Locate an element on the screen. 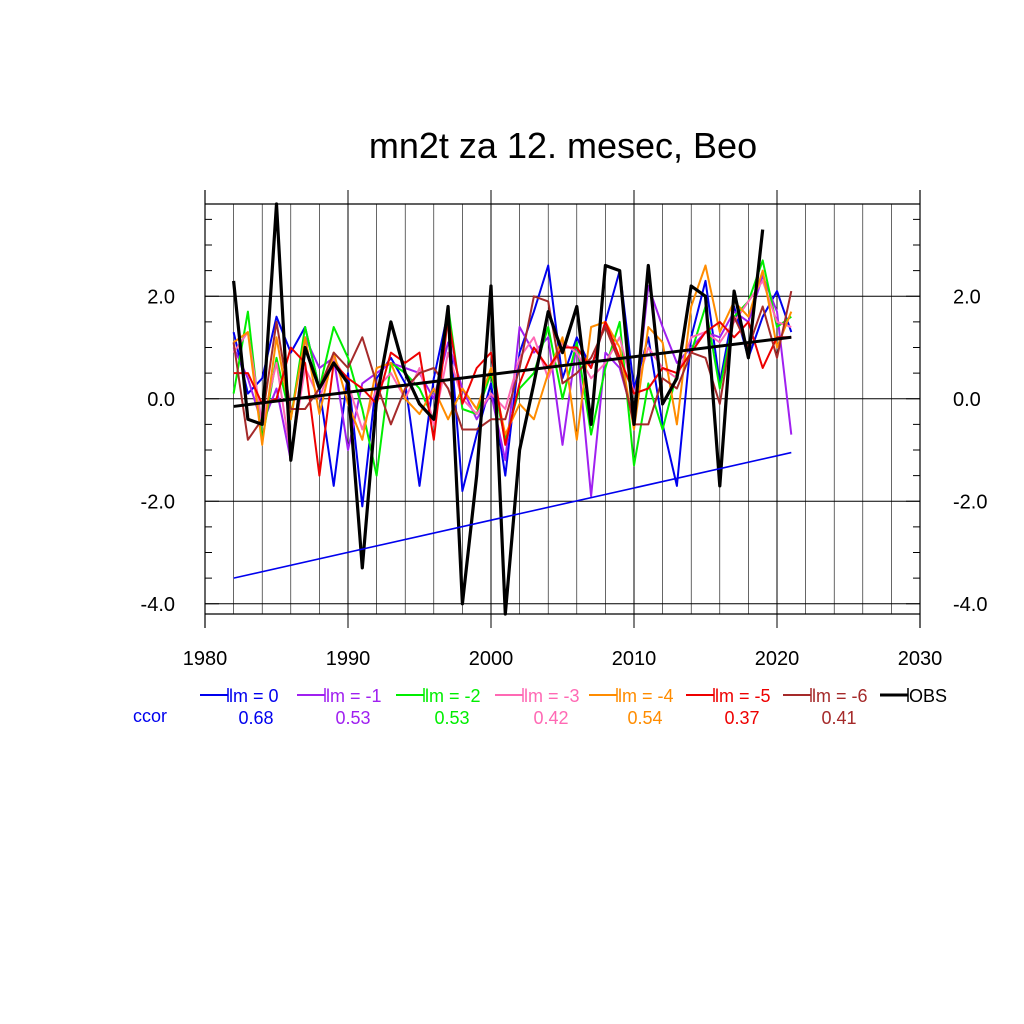 This screenshot has height=1024, width=1024. y-tick-label-left: 0.0 is located at coordinates (161, 400).